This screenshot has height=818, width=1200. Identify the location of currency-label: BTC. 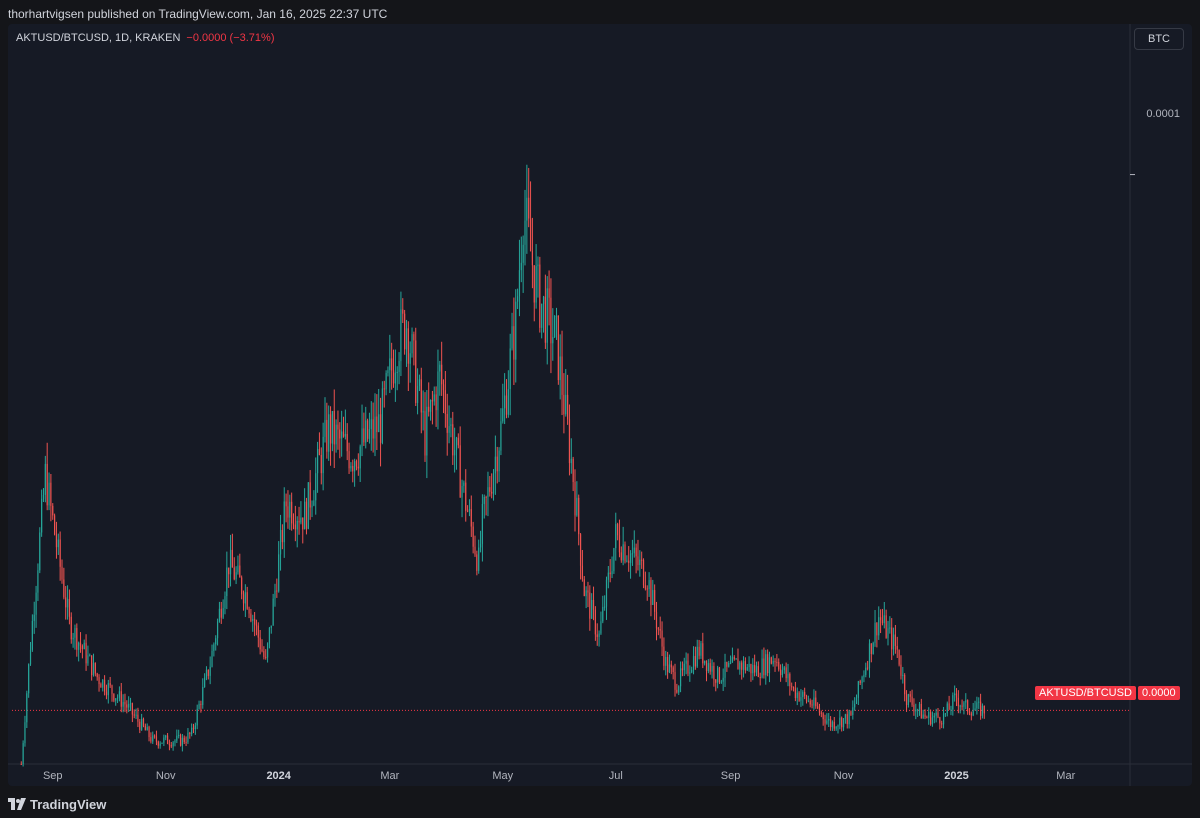
(1159, 39).